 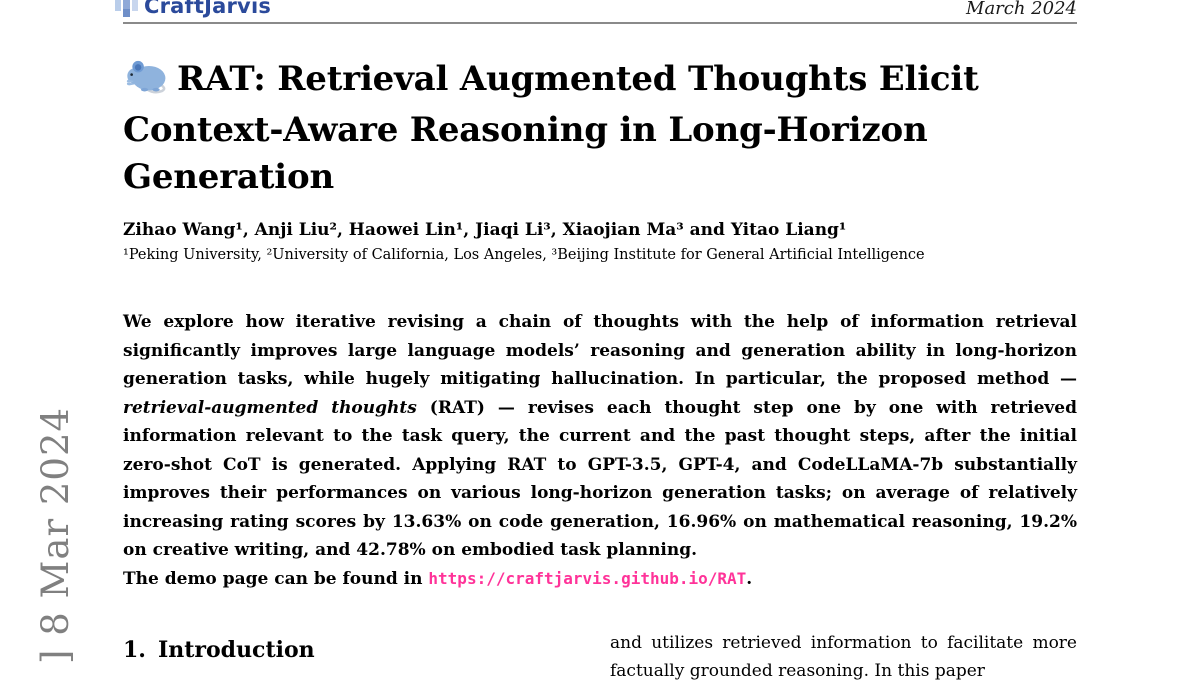 I want to click on demo-prefix: The demo page can be found in, so click(x=276, y=578).